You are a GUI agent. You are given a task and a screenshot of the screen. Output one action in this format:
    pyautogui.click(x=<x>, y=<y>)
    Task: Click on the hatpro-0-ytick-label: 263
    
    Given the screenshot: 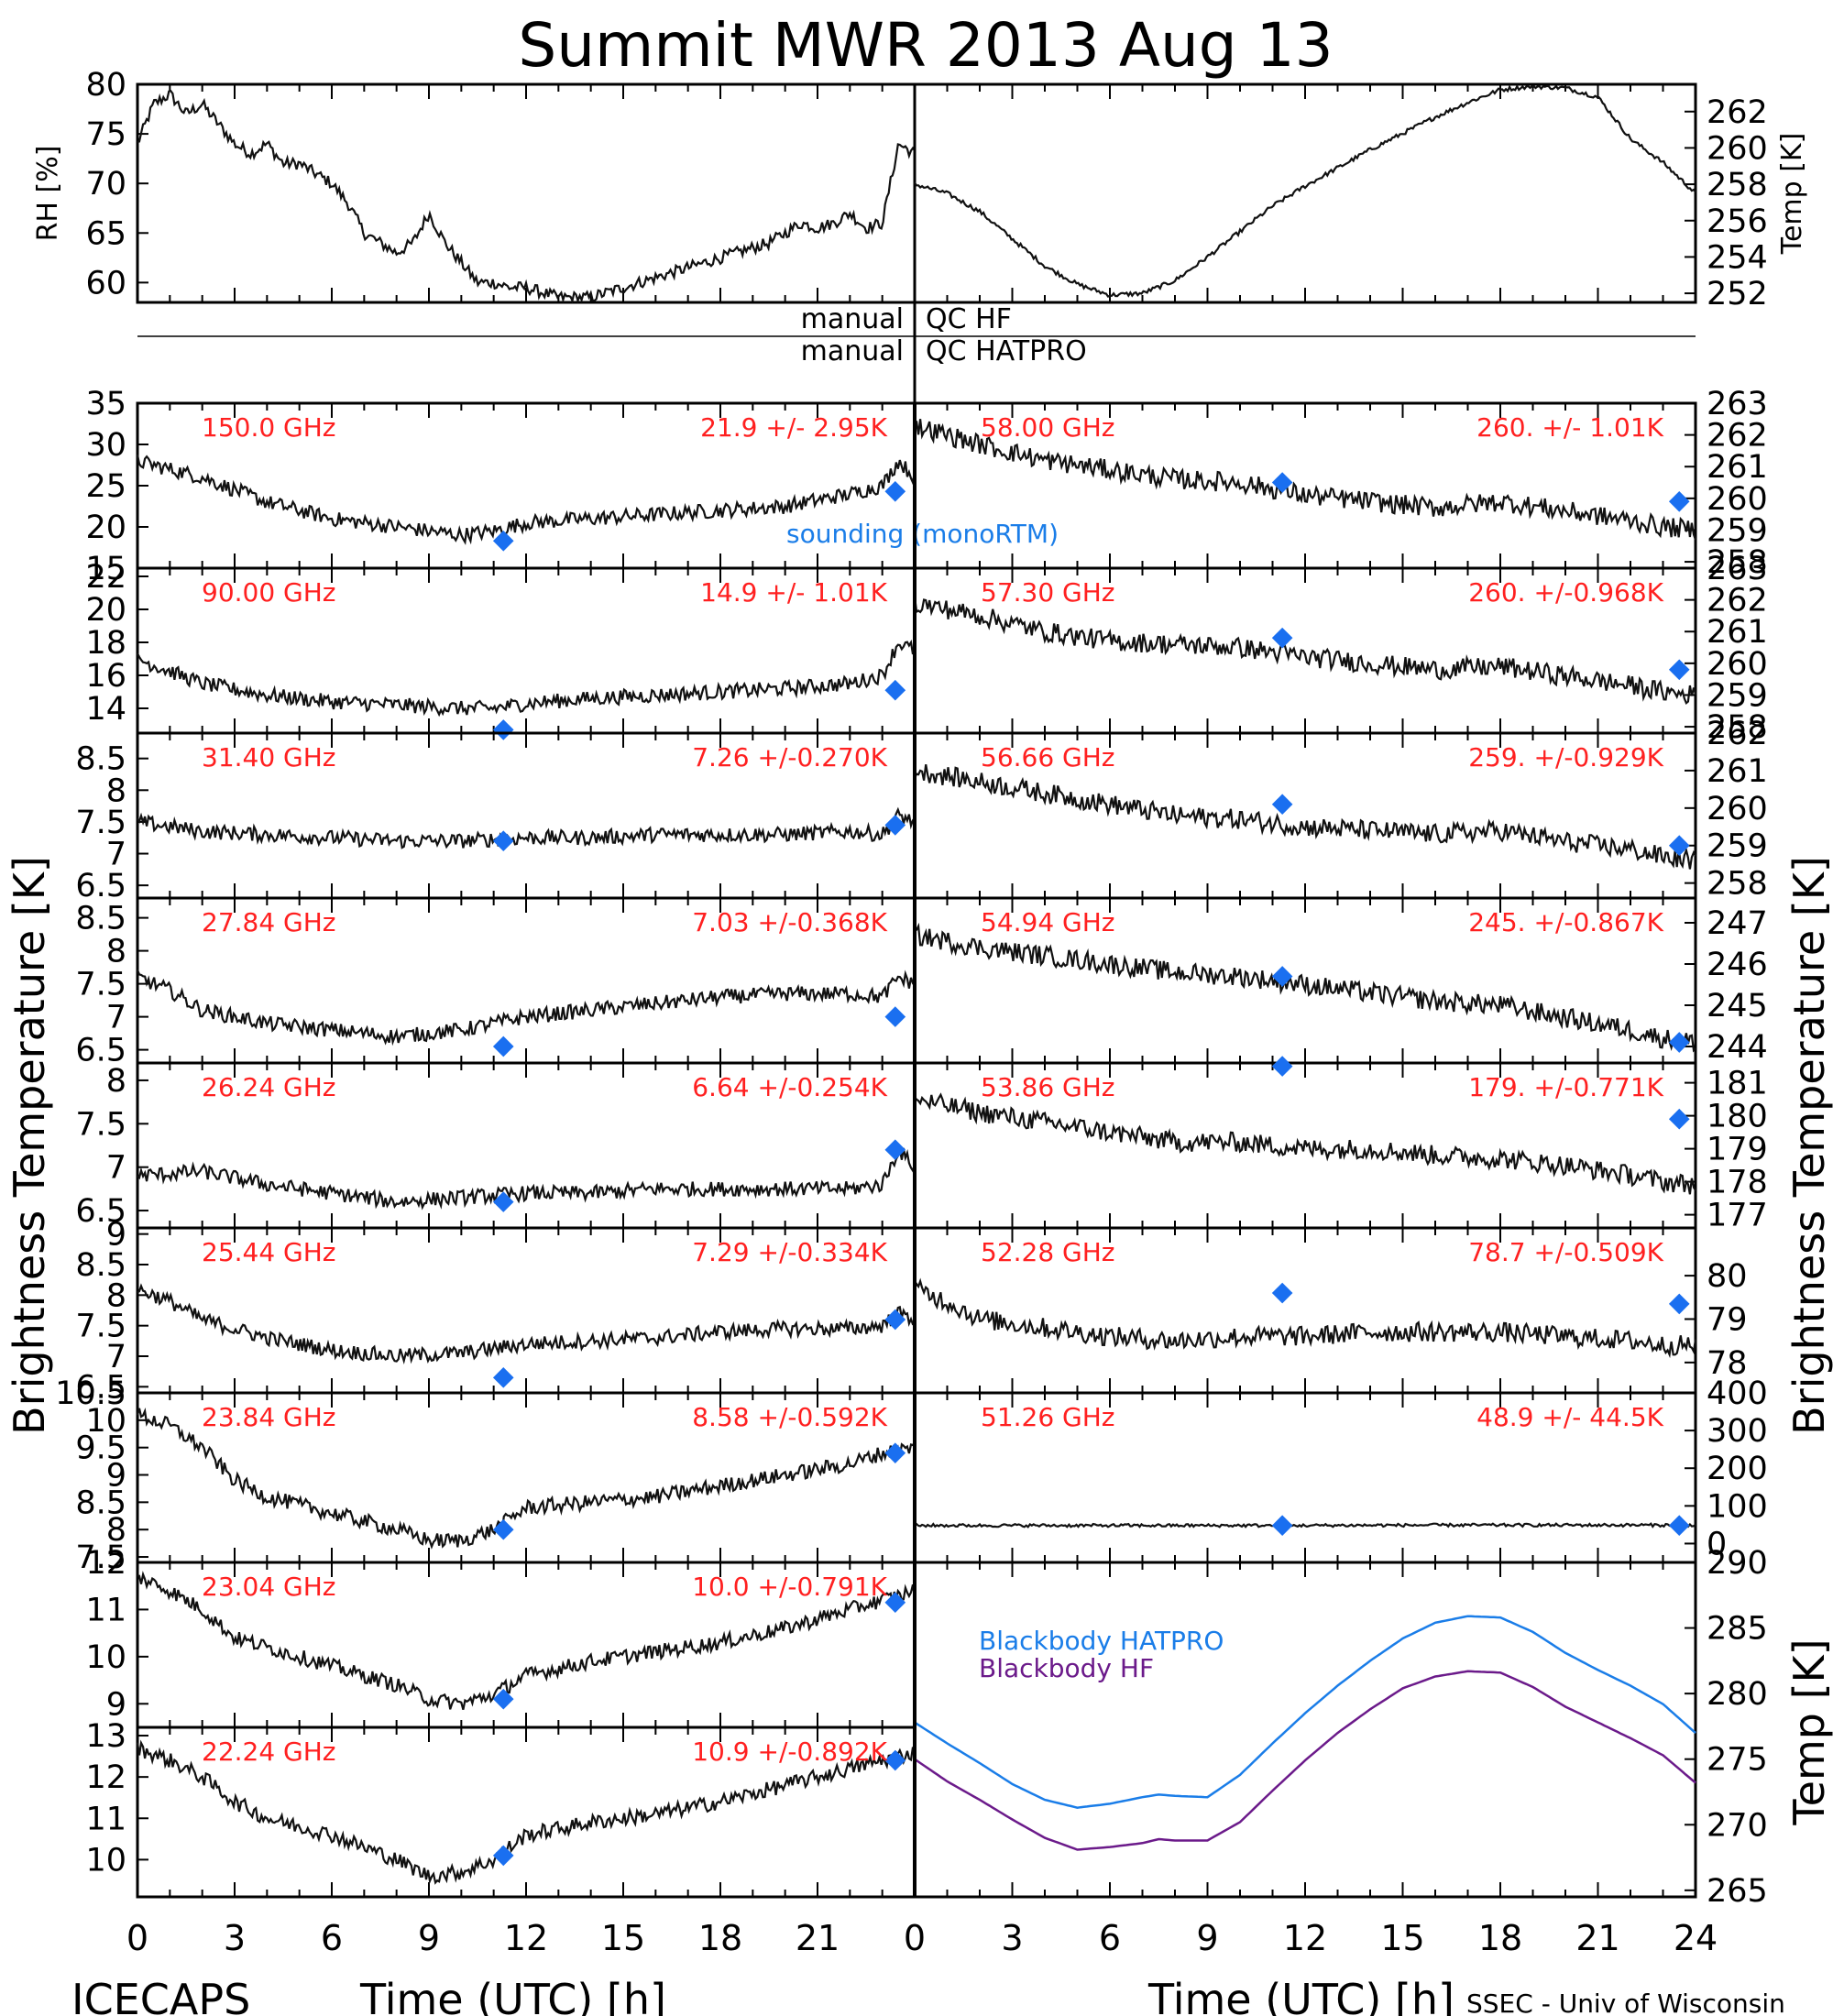 What is the action you would take?
    pyautogui.click(x=1737, y=404)
    